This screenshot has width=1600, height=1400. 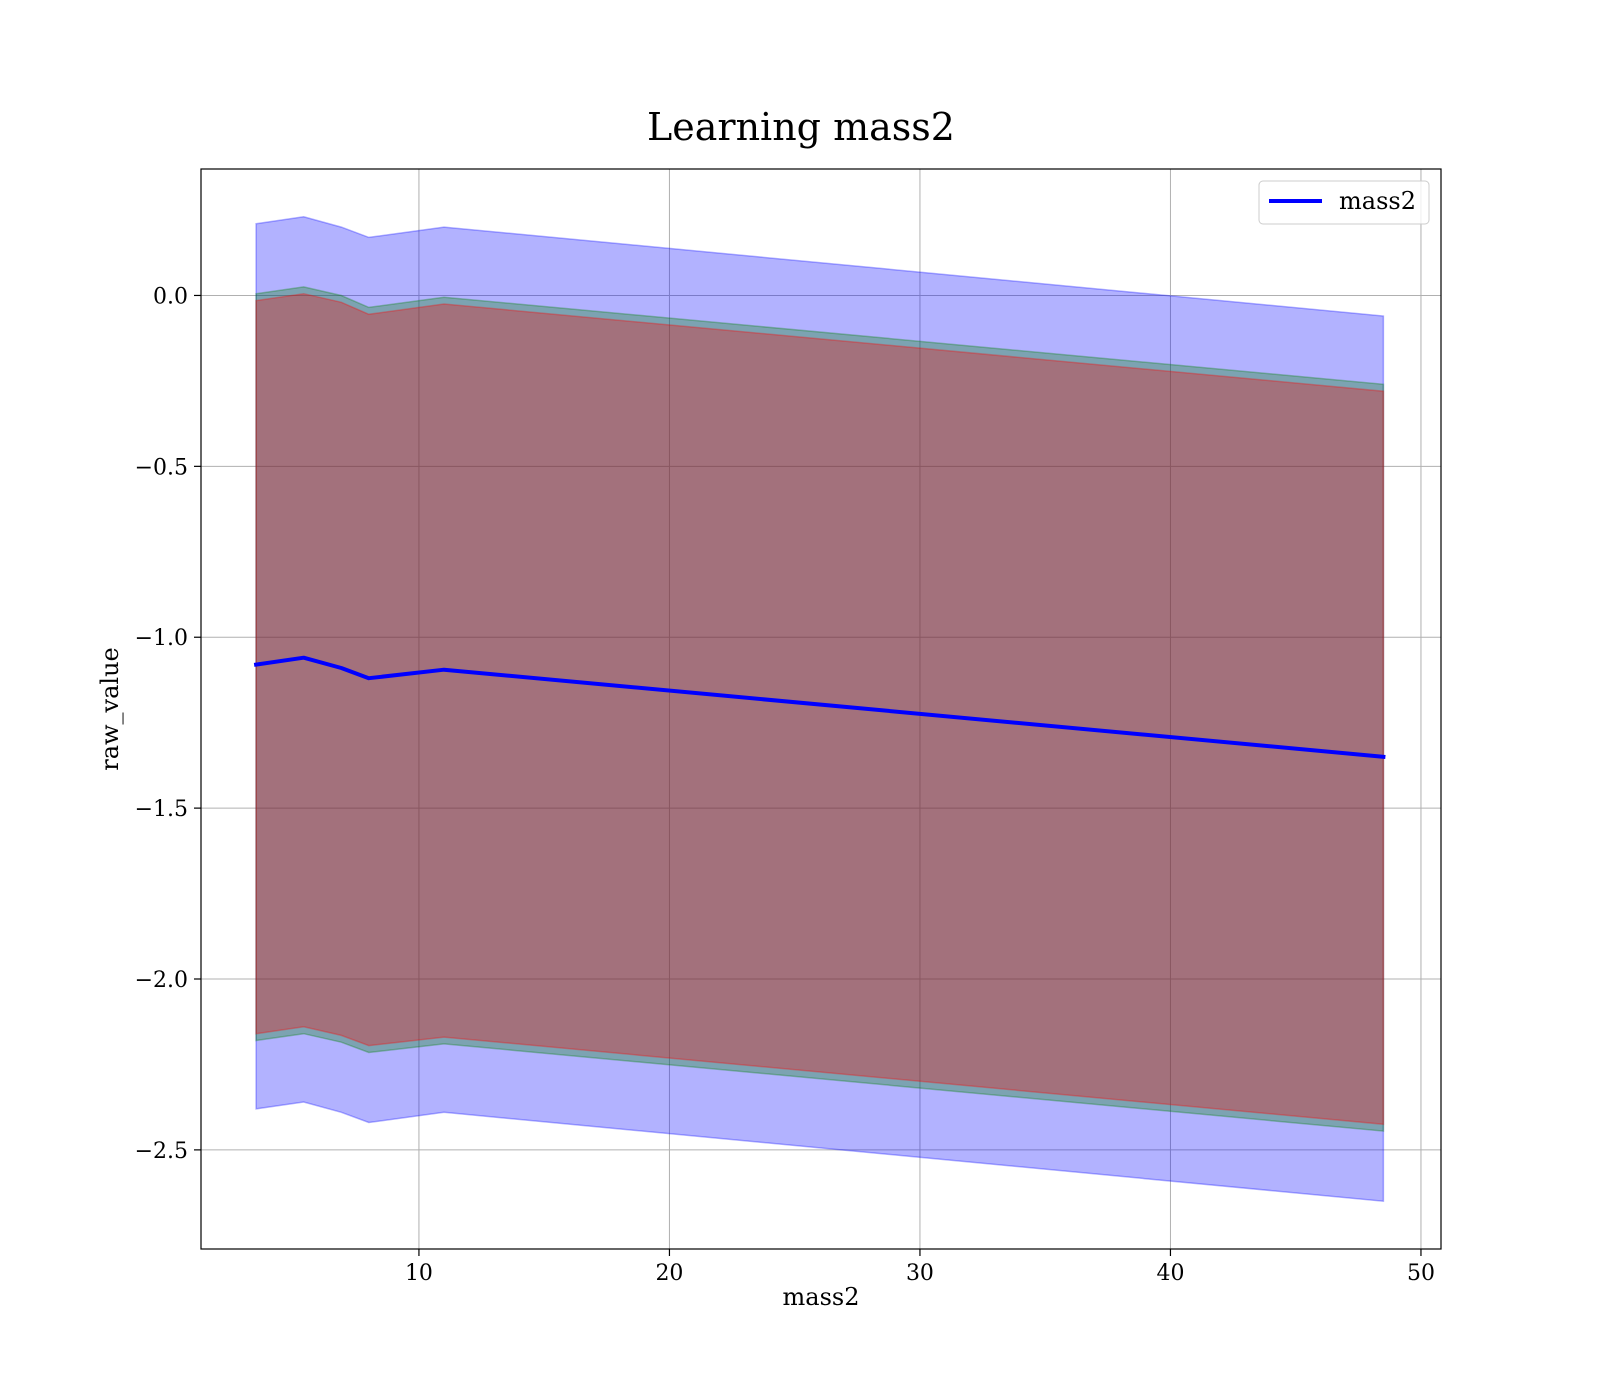 What do you see at coordinates (801, 127) in the screenshot?
I see `chart-title: Learning mass2` at bounding box center [801, 127].